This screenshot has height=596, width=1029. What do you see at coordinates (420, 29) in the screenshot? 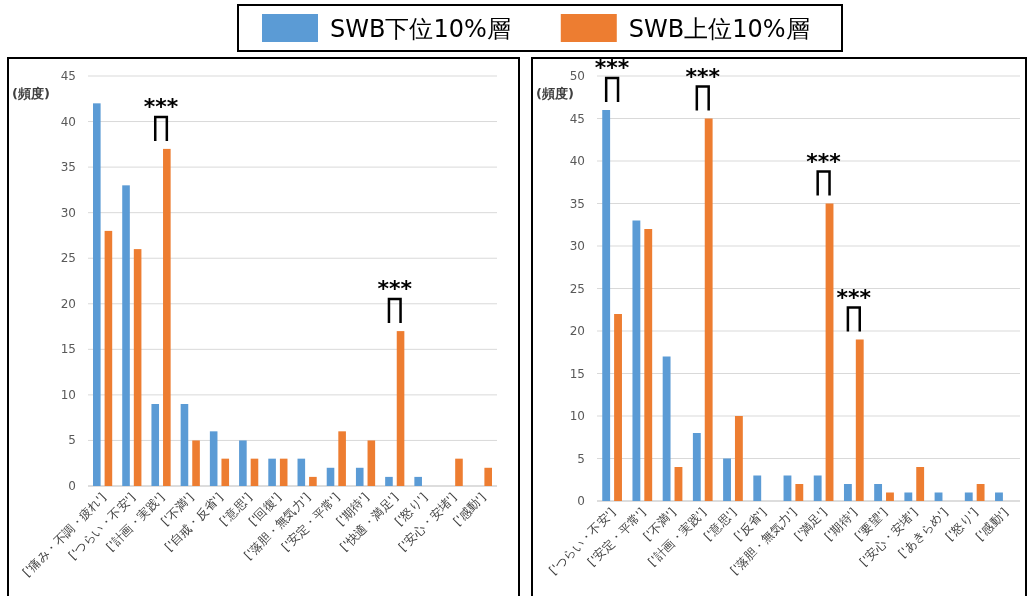
I see `legend-label: SWB下位10%層` at bounding box center [420, 29].